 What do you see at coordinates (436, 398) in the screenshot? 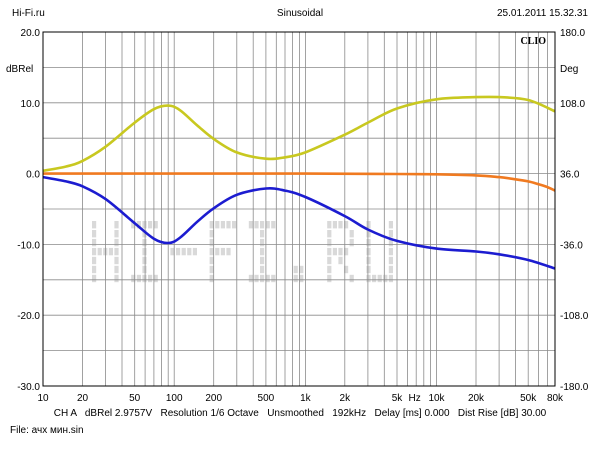
I see `x-tick-label: 10k` at bounding box center [436, 398].